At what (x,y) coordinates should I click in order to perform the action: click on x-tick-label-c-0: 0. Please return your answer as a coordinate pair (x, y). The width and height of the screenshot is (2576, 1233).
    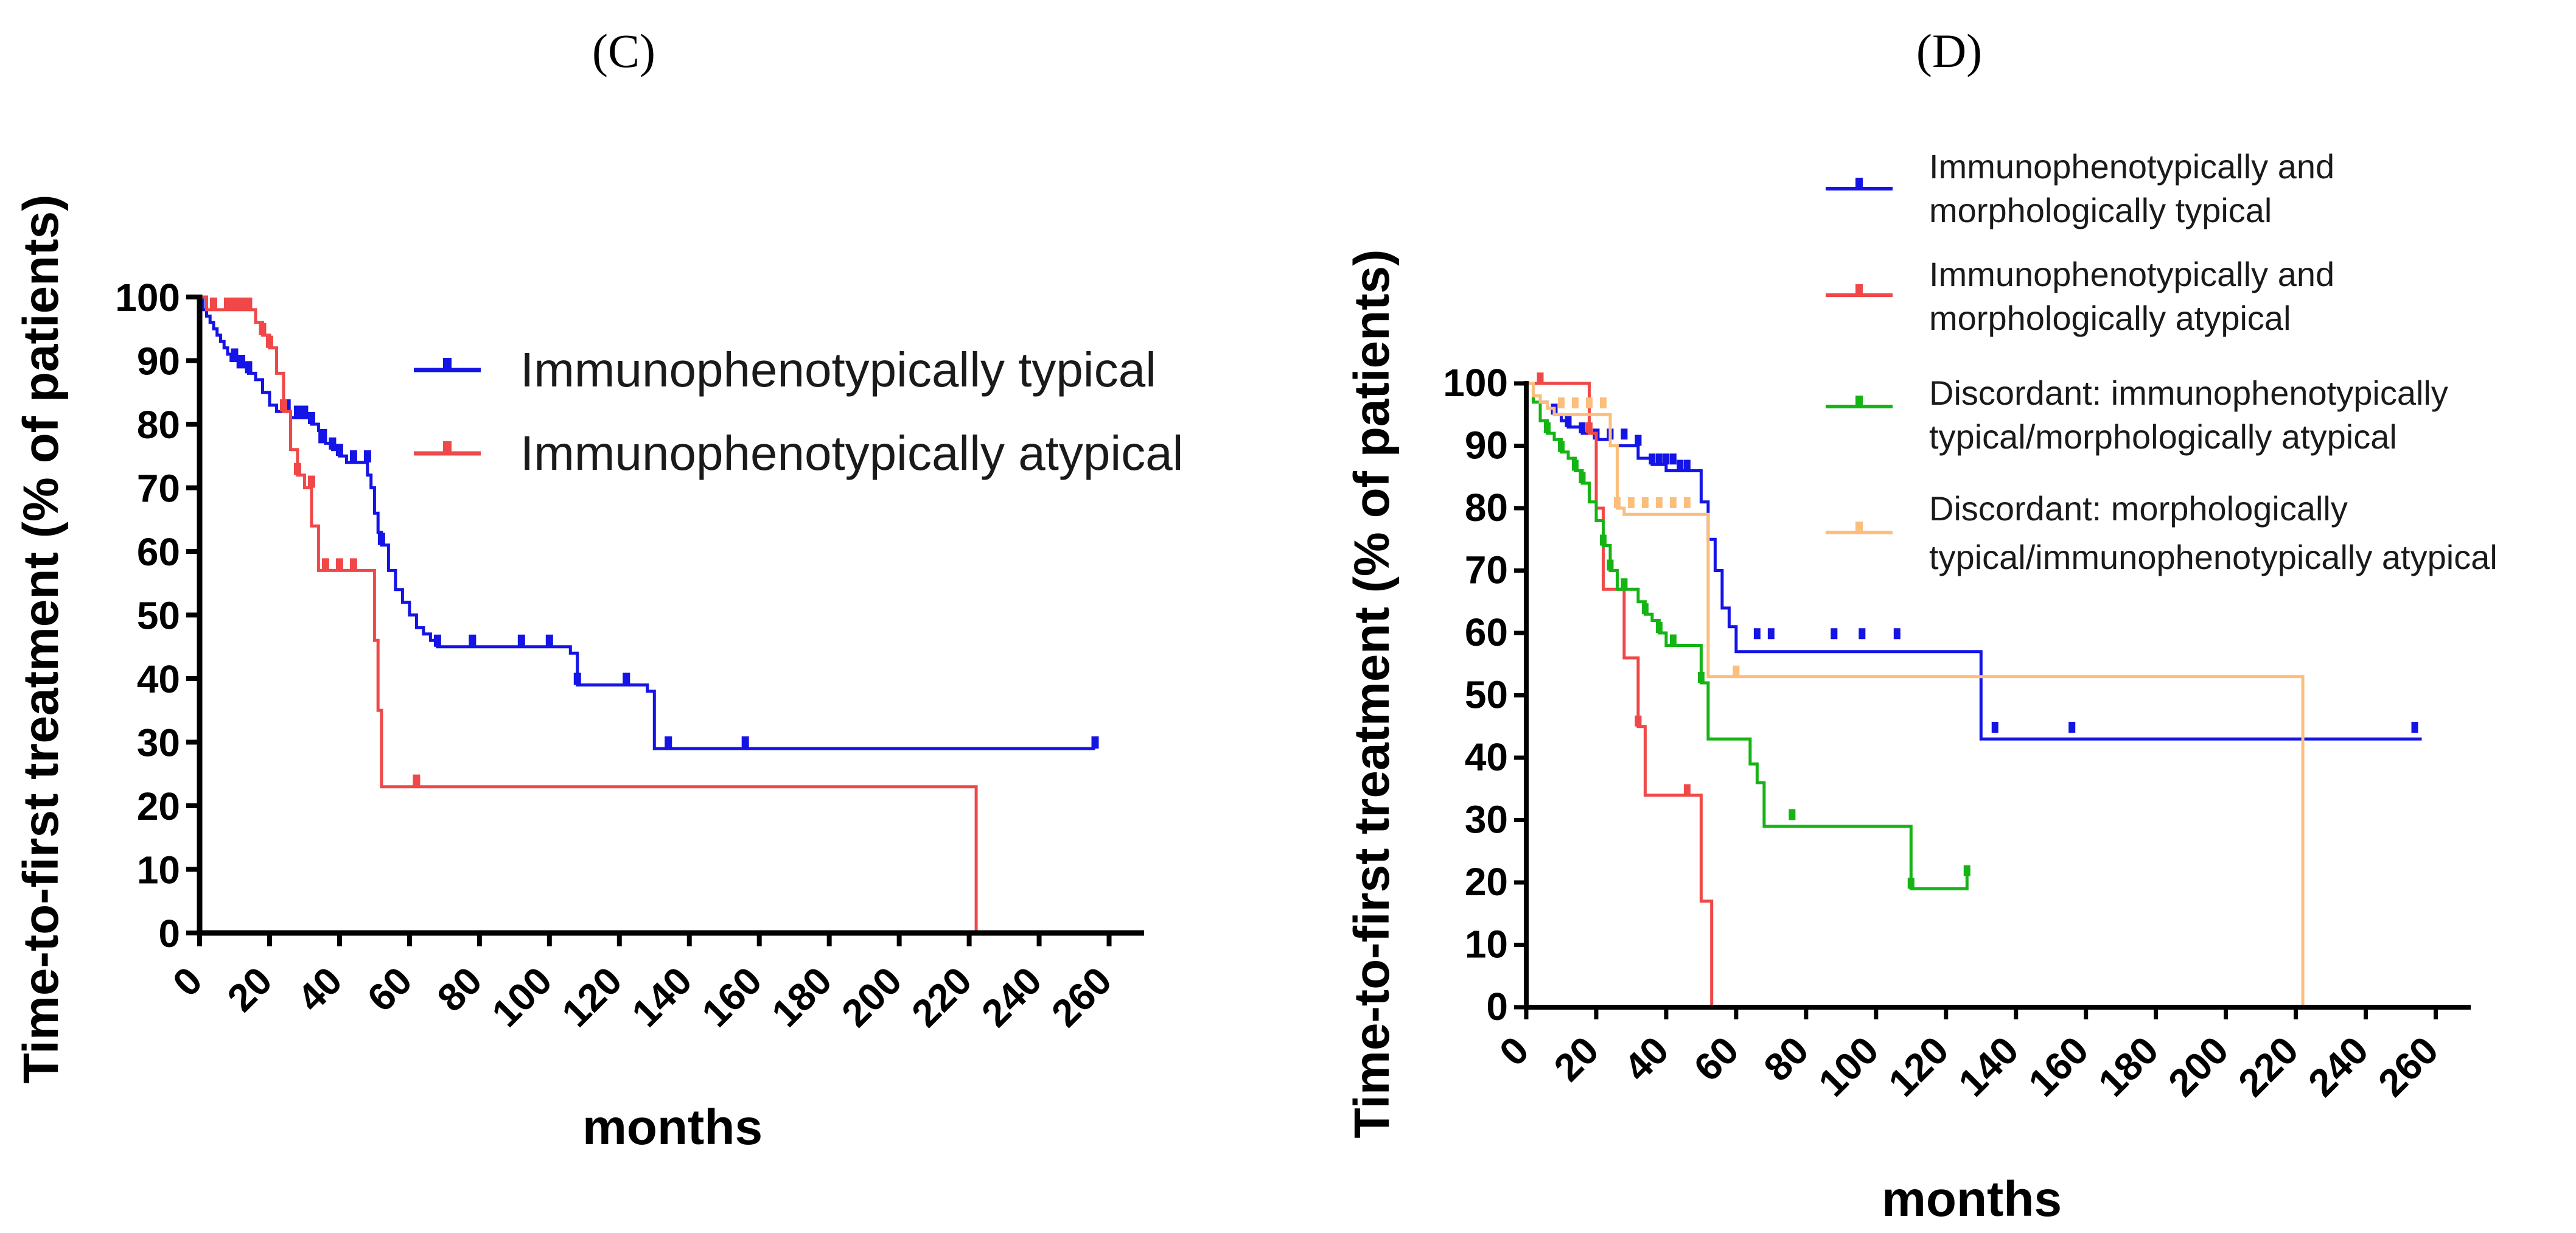
    Looking at the image, I should click on (187, 982).